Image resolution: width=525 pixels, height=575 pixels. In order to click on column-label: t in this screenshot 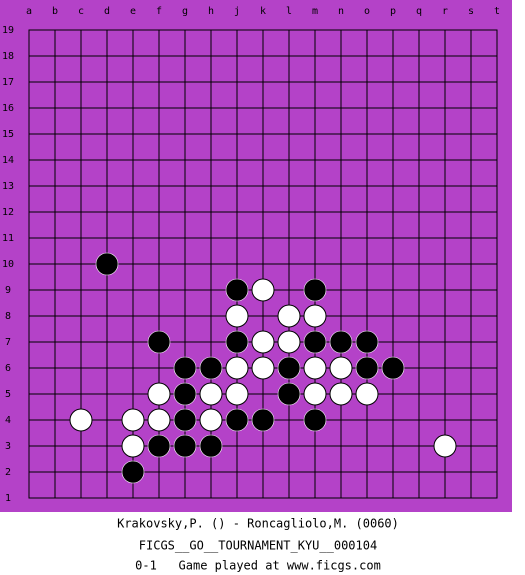, I will do `click(497, 11)`.